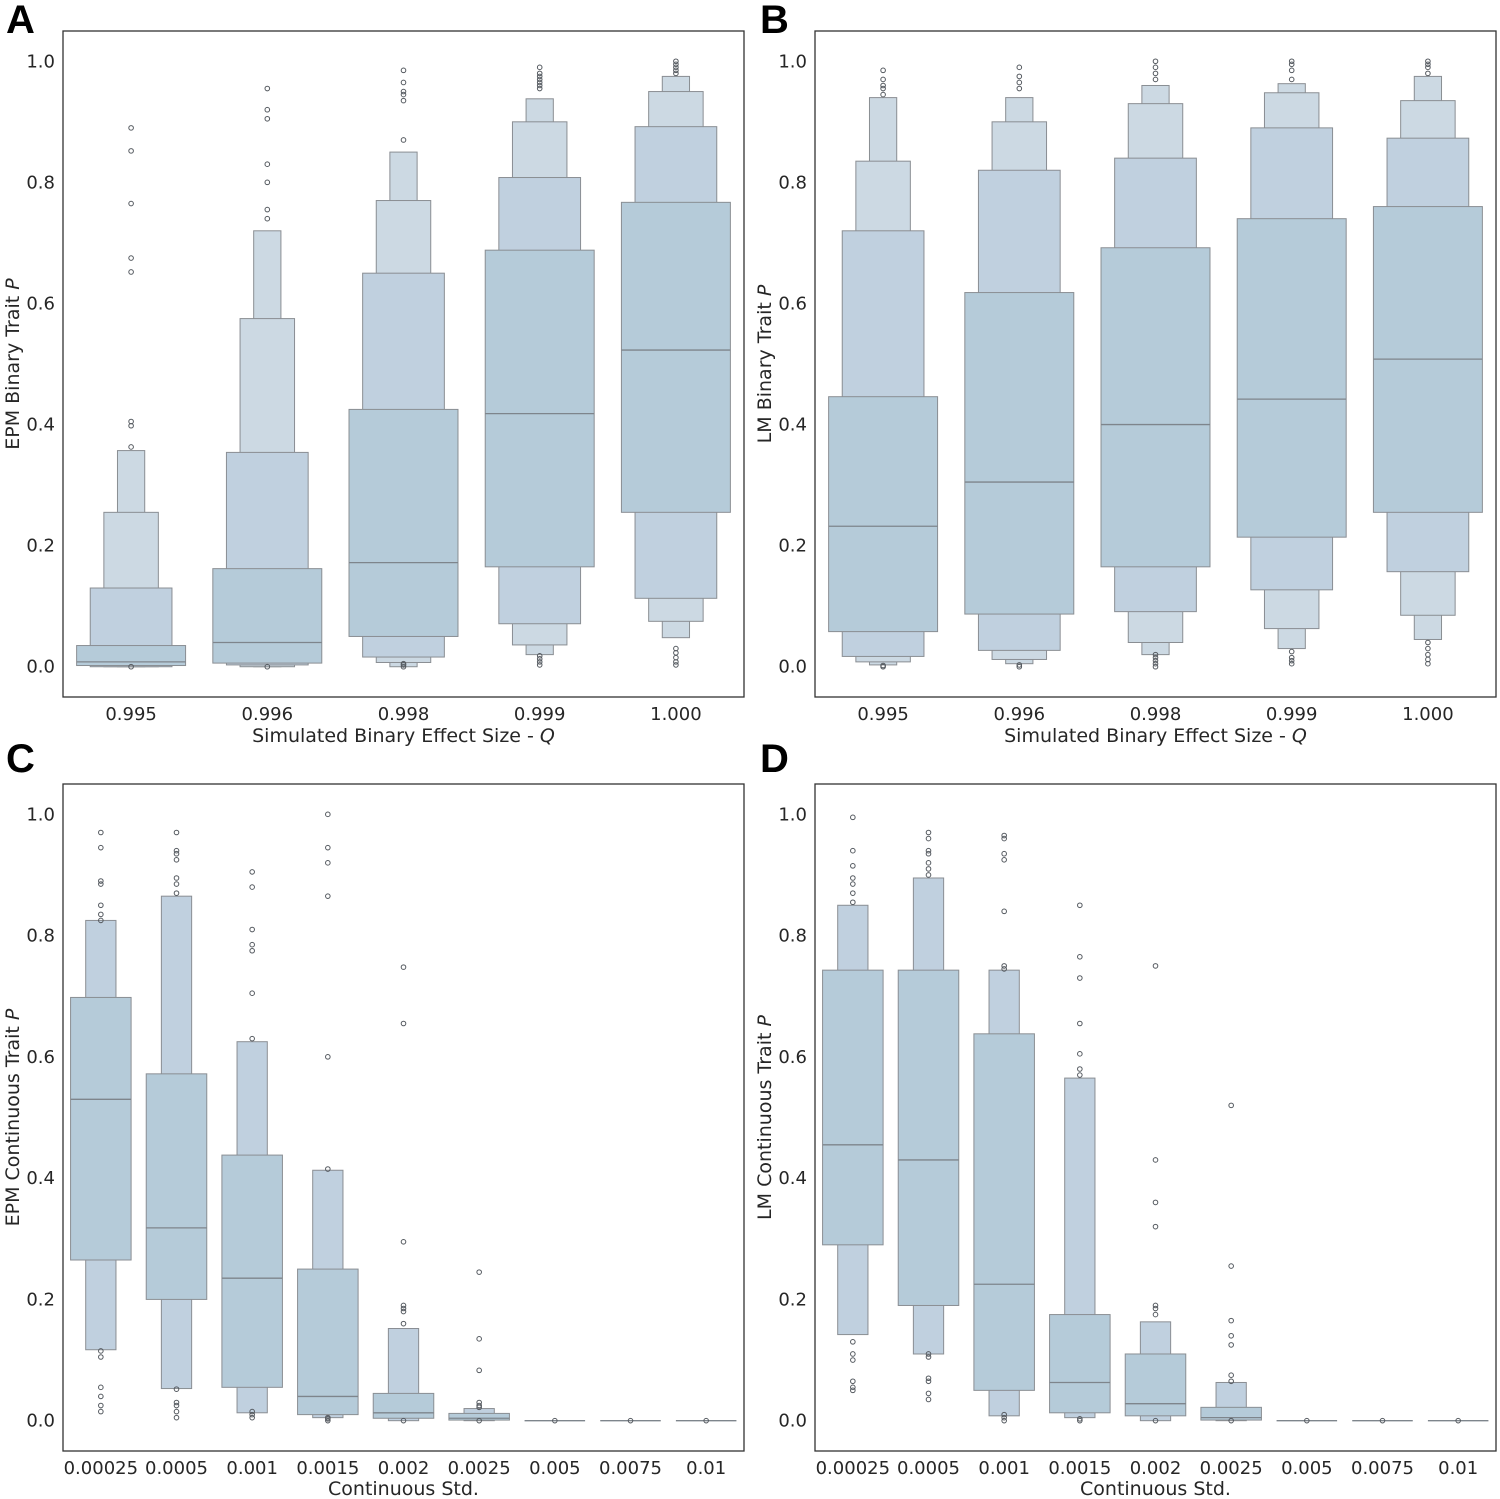  I want to click on x-tick-label: 0.0005, so click(176, 1468).